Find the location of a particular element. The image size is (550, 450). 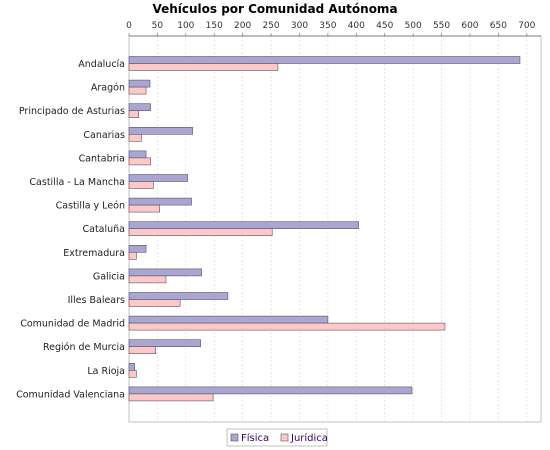

legend-box is located at coordinates (277, 437).